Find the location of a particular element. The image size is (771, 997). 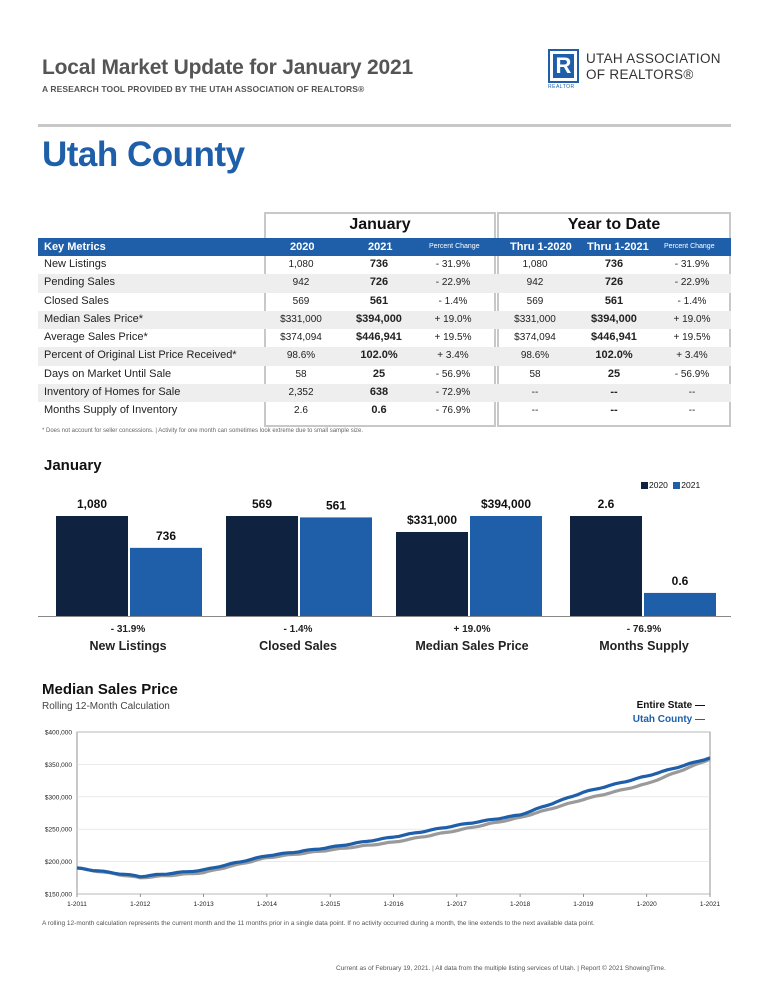

legend-2020-swatch is located at coordinates (644, 486).